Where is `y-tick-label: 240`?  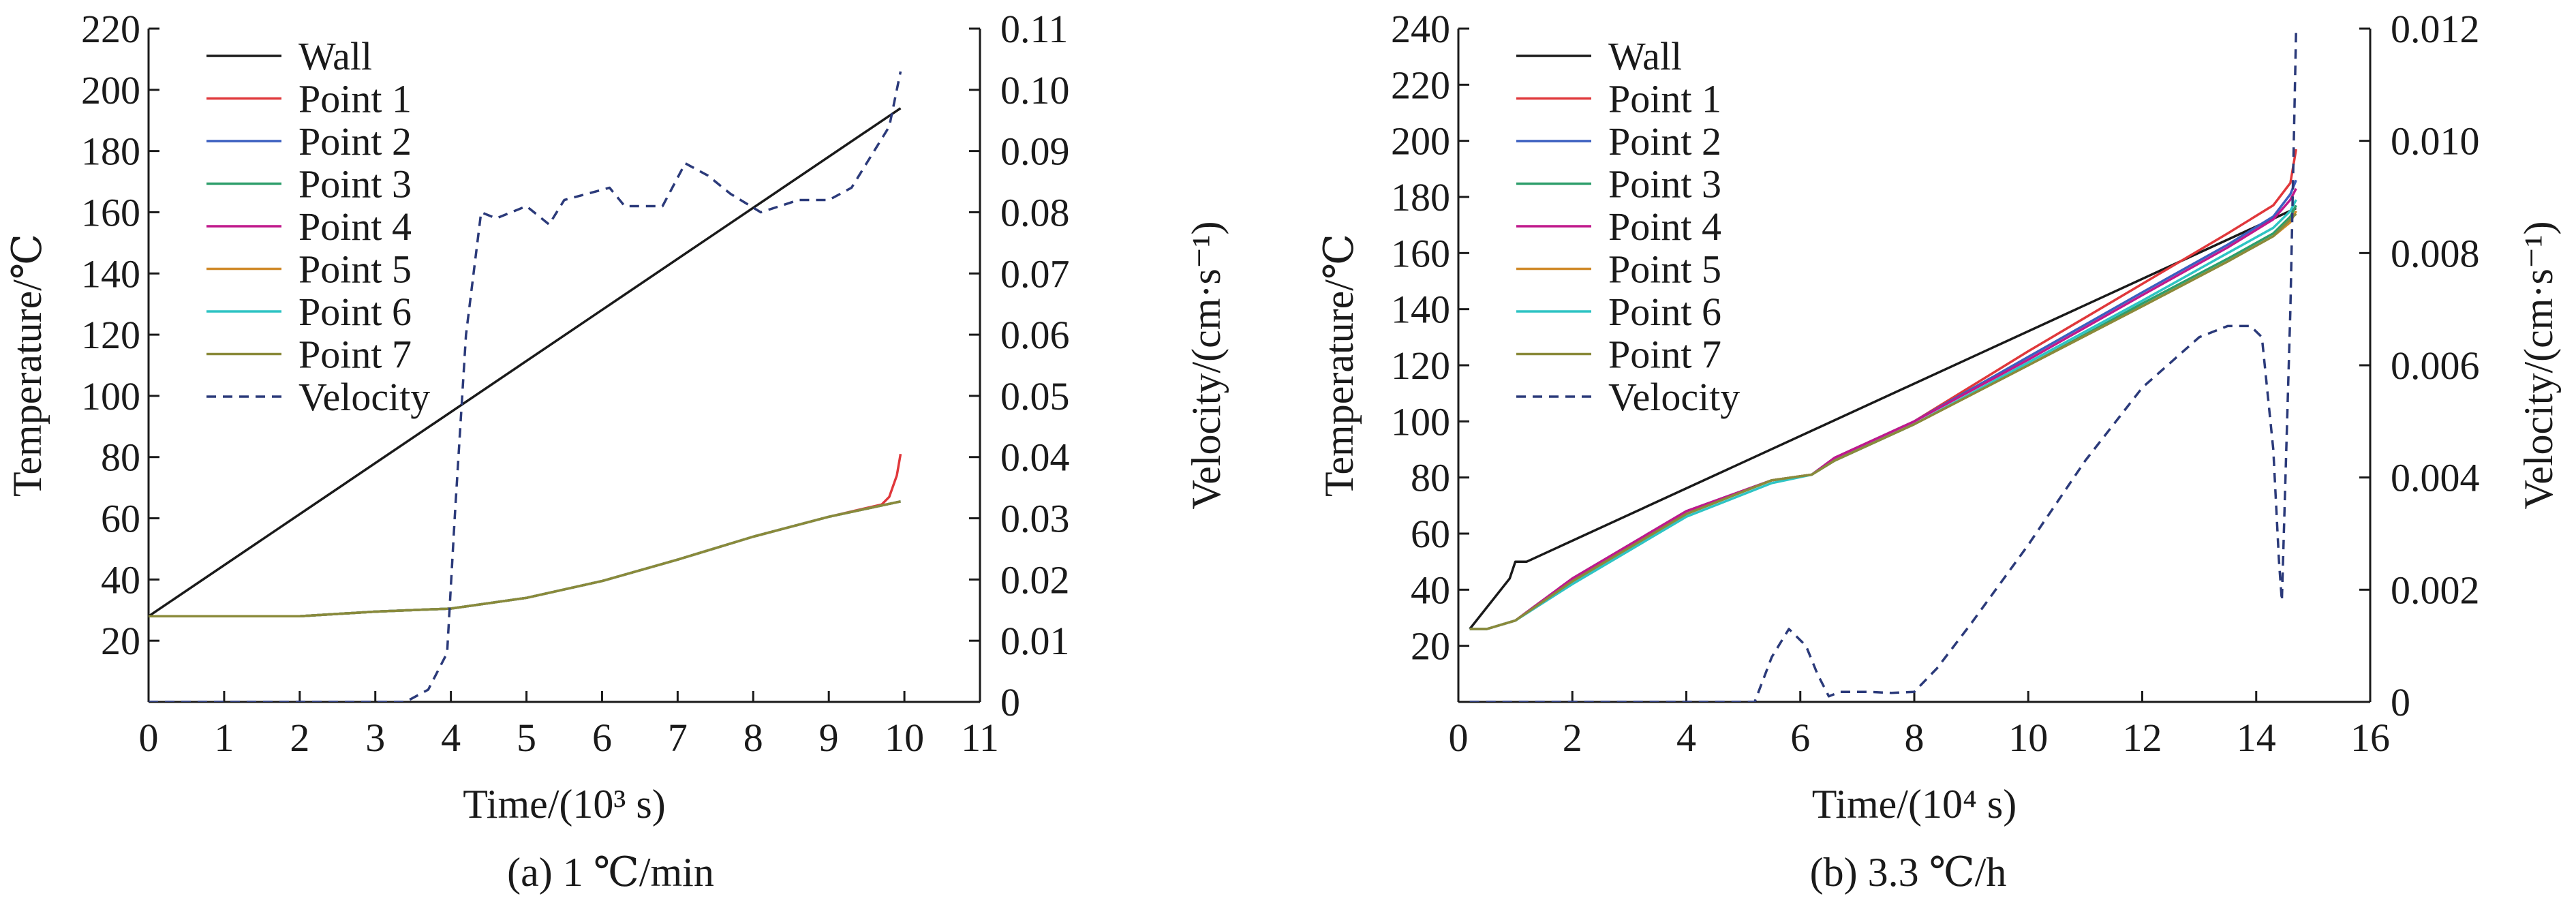 y-tick-label: 240 is located at coordinates (1420, 29).